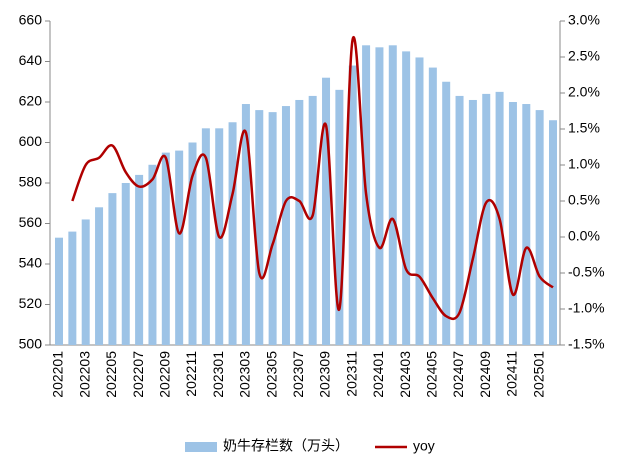 This screenshot has width=620, height=466. I want to click on x-tick-label: 202209, so click(165, 374).